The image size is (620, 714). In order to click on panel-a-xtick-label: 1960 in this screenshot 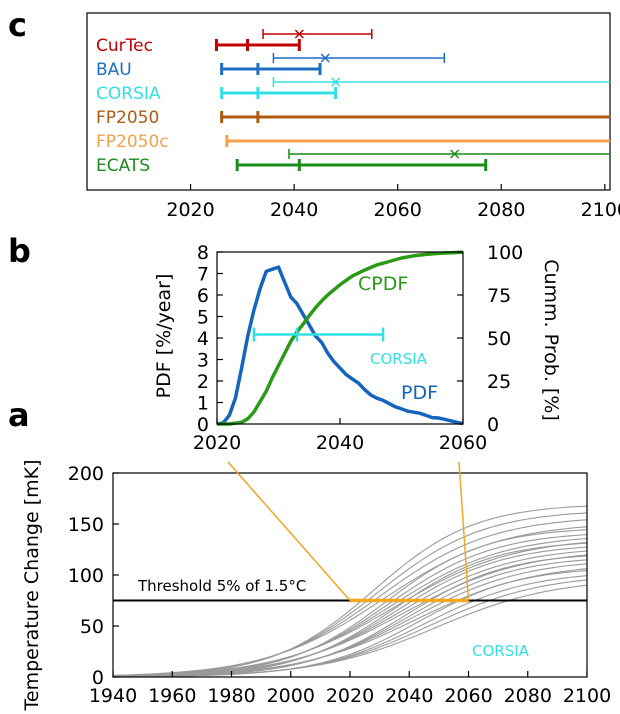, I will do `click(172, 696)`.